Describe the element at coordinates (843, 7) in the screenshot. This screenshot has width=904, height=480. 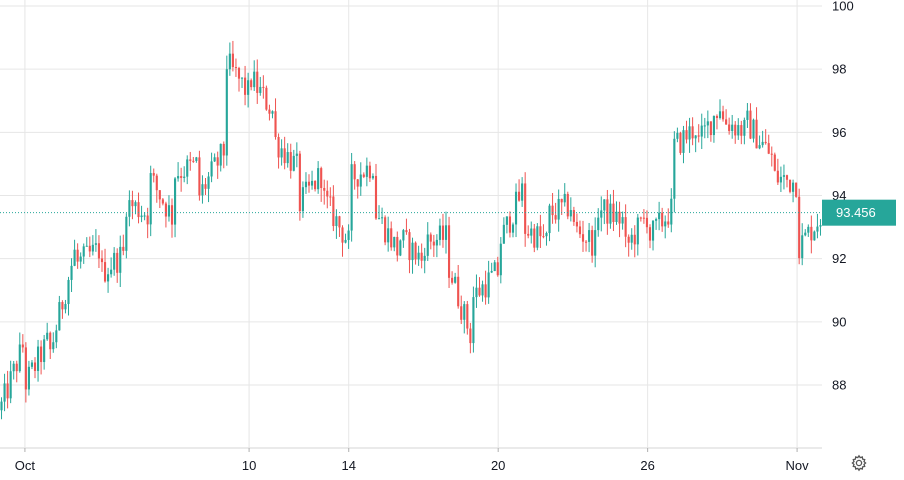
I see `y-tick-label: 100` at that location.